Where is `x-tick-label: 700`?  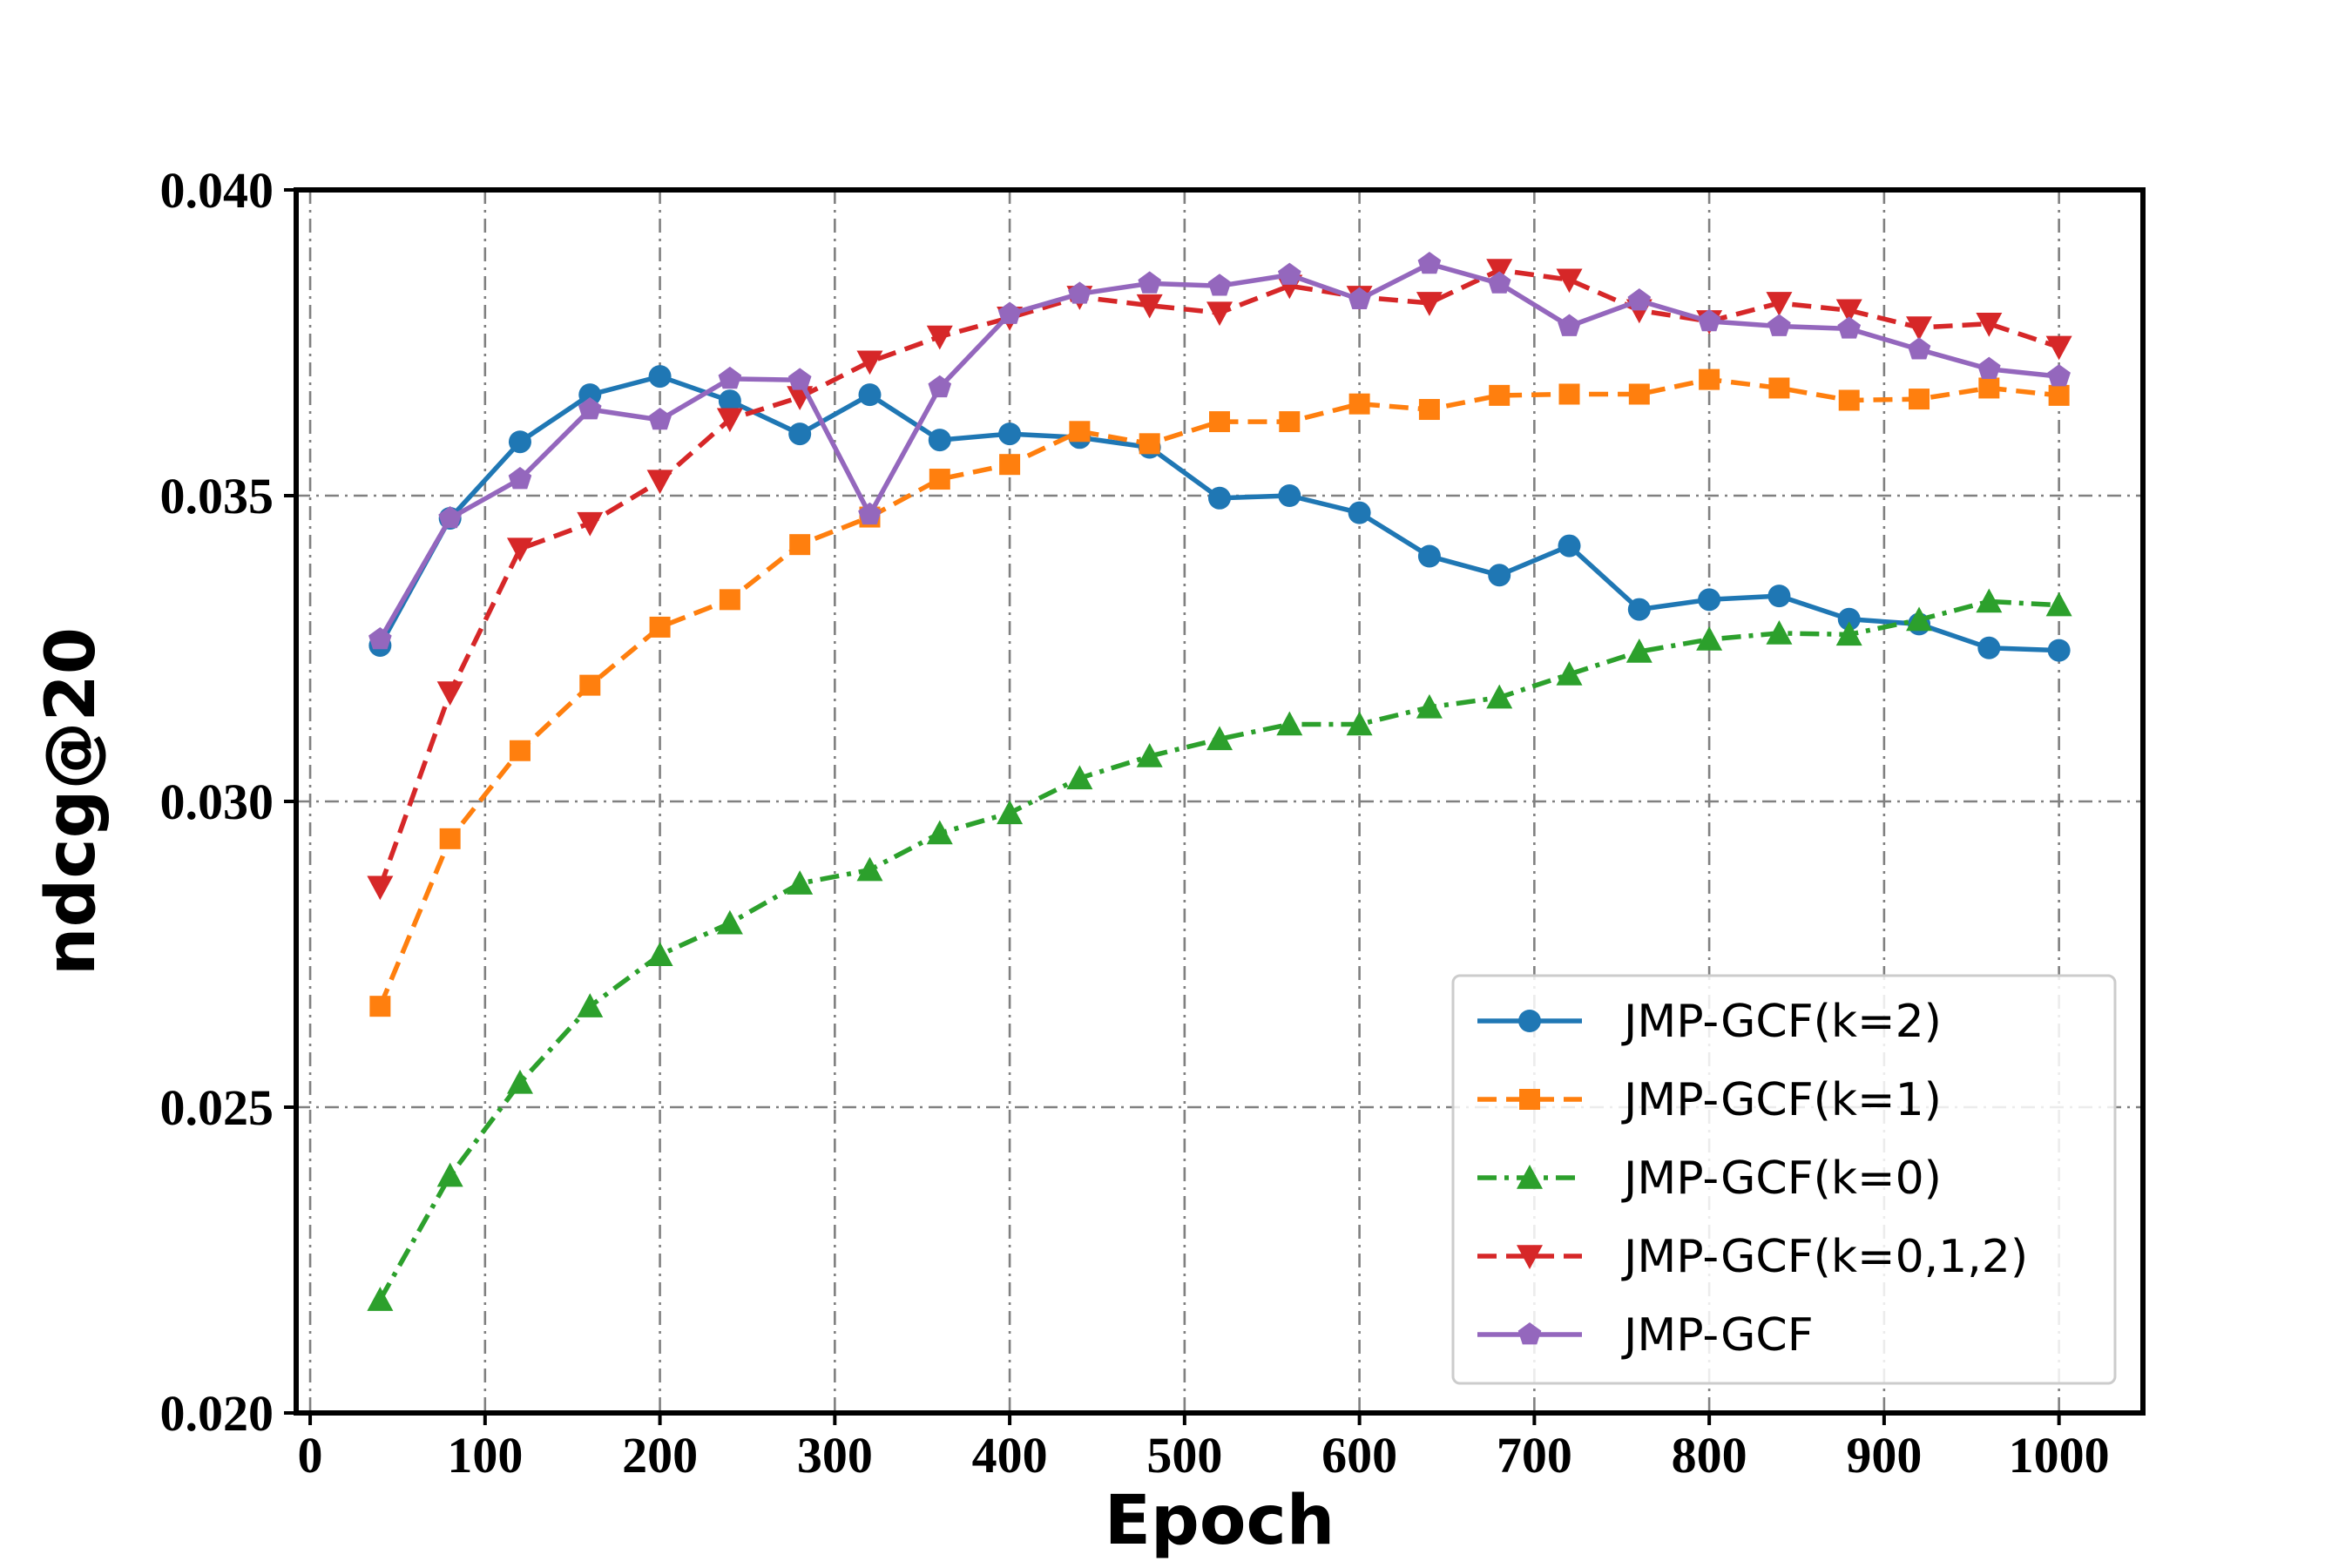
x-tick-label: 700 is located at coordinates (1535, 1456).